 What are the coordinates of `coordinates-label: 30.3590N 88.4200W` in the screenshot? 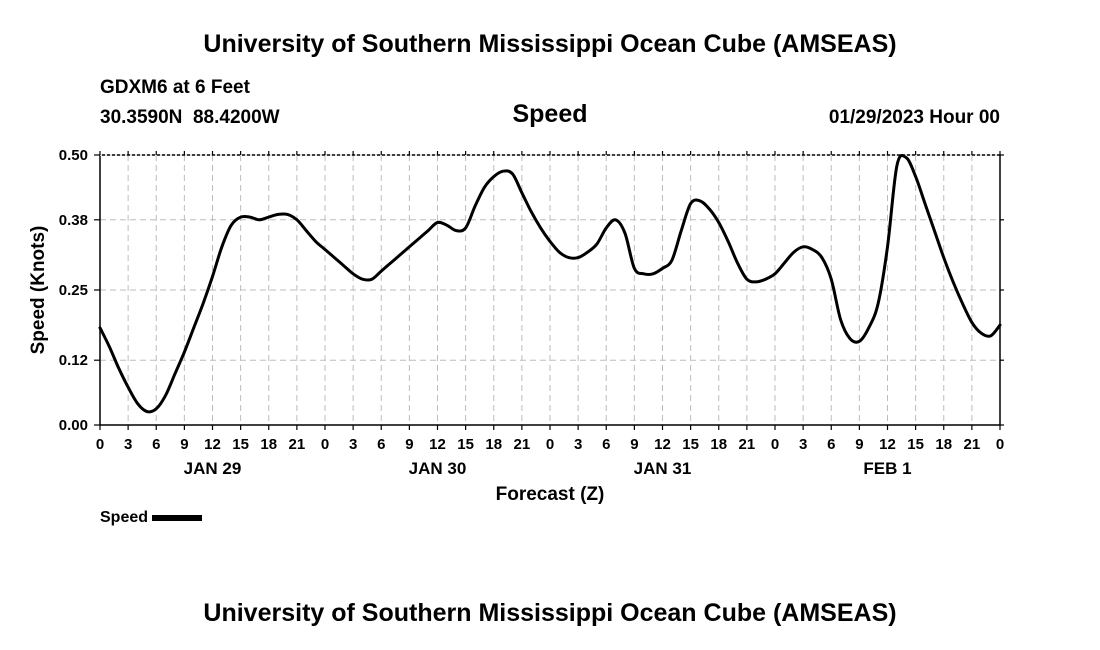 It's located at (190, 117).